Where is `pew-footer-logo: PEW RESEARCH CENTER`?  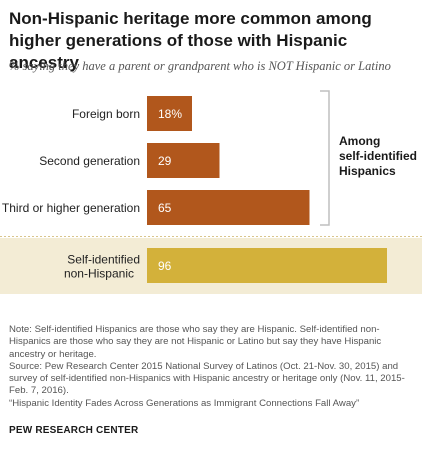 pew-footer-logo: PEW RESEARCH CENTER is located at coordinates (74, 430).